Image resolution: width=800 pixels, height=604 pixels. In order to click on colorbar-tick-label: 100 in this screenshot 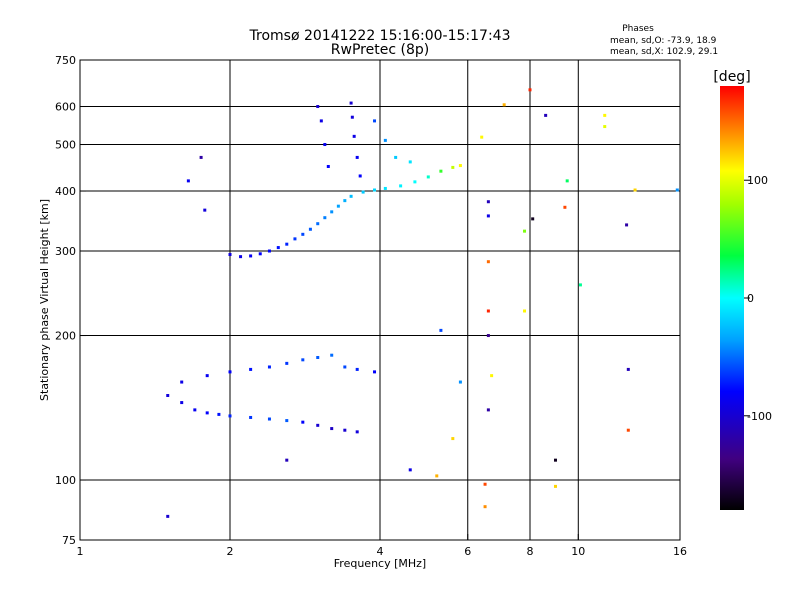, I will do `click(757, 180)`.